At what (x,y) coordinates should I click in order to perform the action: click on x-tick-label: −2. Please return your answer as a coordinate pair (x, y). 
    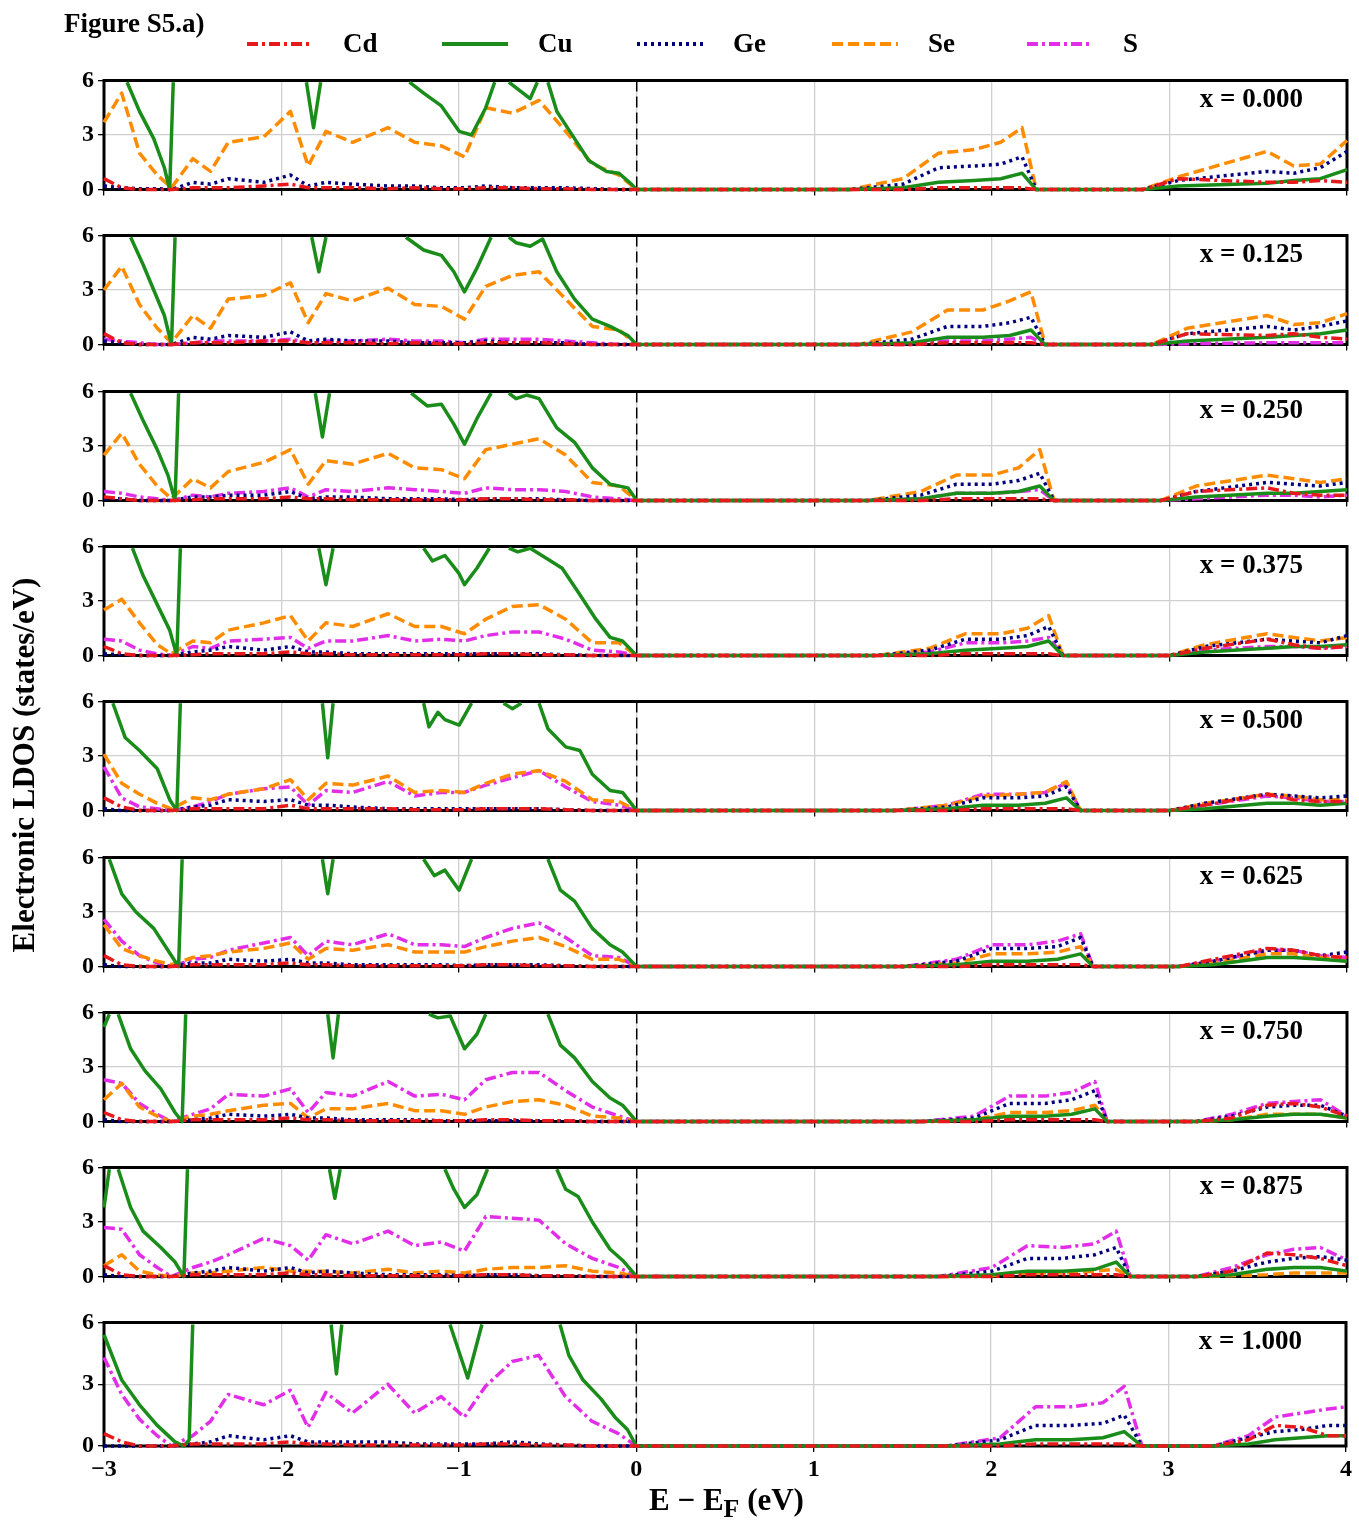
    Looking at the image, I should click on (281, 1467).